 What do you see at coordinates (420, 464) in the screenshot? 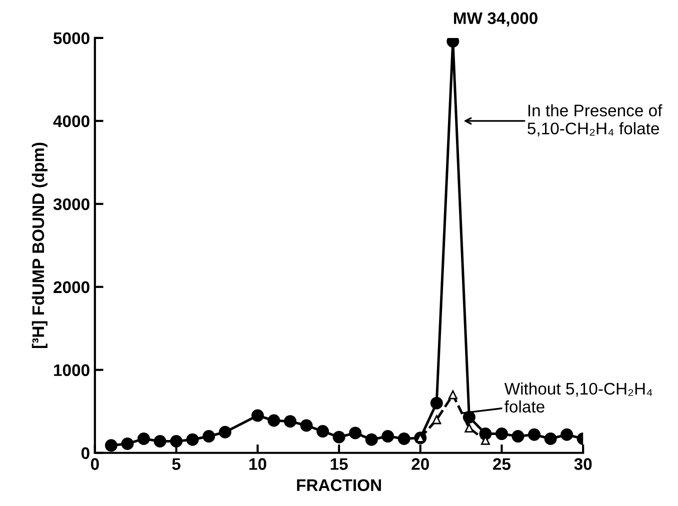
I see `x-tick-label: 20` at bounding box center [420, 464].